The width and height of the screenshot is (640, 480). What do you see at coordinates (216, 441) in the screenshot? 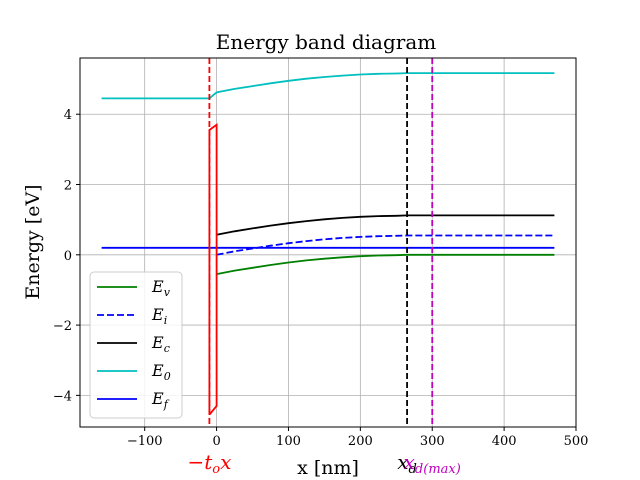
I see `x-tick-label: 0` at bounding box center [216, 441].